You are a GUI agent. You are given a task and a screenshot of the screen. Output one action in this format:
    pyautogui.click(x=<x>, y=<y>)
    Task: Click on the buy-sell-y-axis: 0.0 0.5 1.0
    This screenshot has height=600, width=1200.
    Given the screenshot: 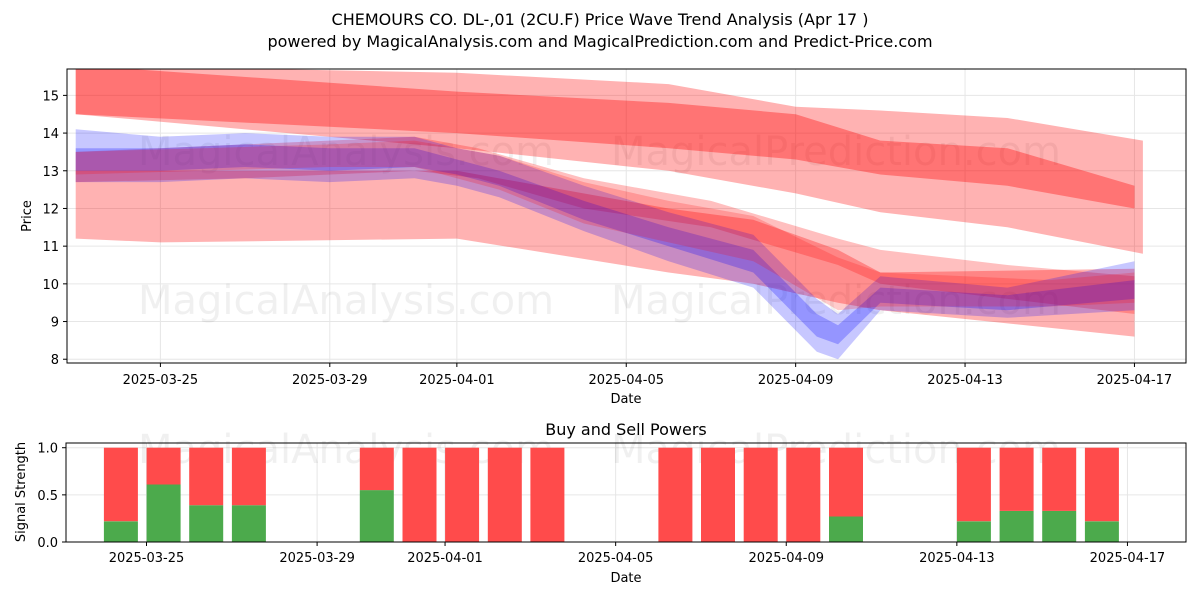 What is the action you would take?
    pyautogui.click(x=51, y=496)
    